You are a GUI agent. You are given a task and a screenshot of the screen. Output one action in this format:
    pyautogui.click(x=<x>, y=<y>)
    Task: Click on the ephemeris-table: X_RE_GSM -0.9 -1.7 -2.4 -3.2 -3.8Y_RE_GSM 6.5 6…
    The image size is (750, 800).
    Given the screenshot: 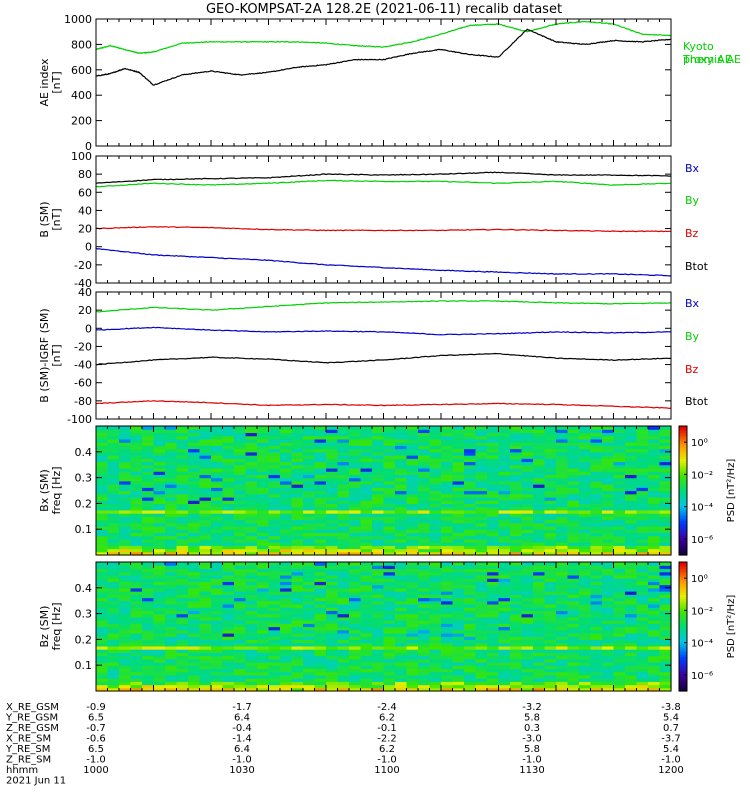 What is the action you would take?
    pyautogui.click(x=344, y=744)
    